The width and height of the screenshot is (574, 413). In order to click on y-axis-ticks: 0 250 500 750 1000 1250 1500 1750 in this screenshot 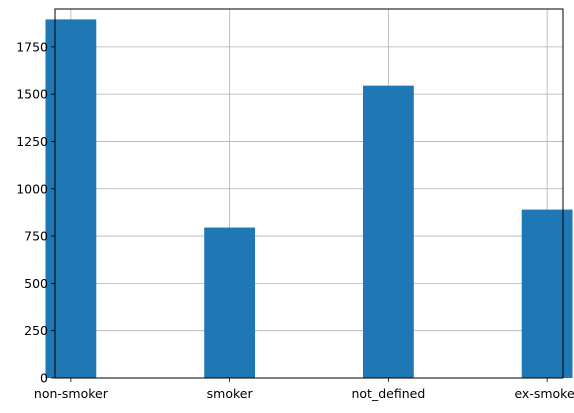, I will do `click(35, 212)`.